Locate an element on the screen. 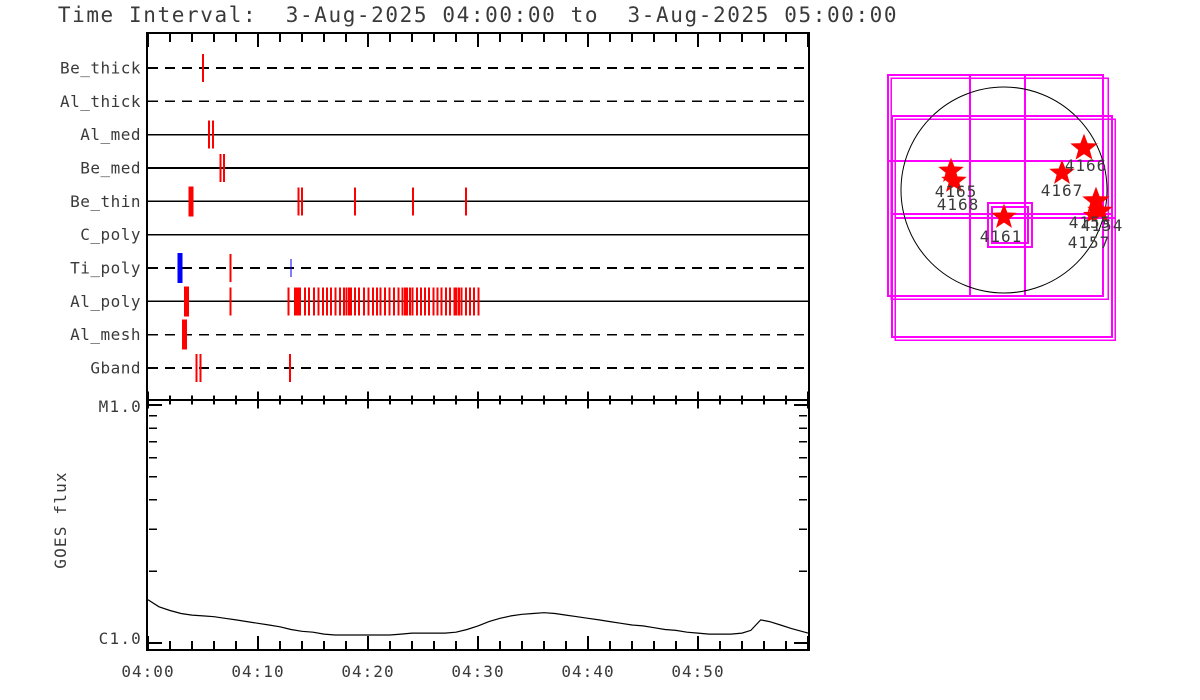 This screenshot has width=1200, height=700. active-region-label: 4165 is located at coordinates (956, 191).